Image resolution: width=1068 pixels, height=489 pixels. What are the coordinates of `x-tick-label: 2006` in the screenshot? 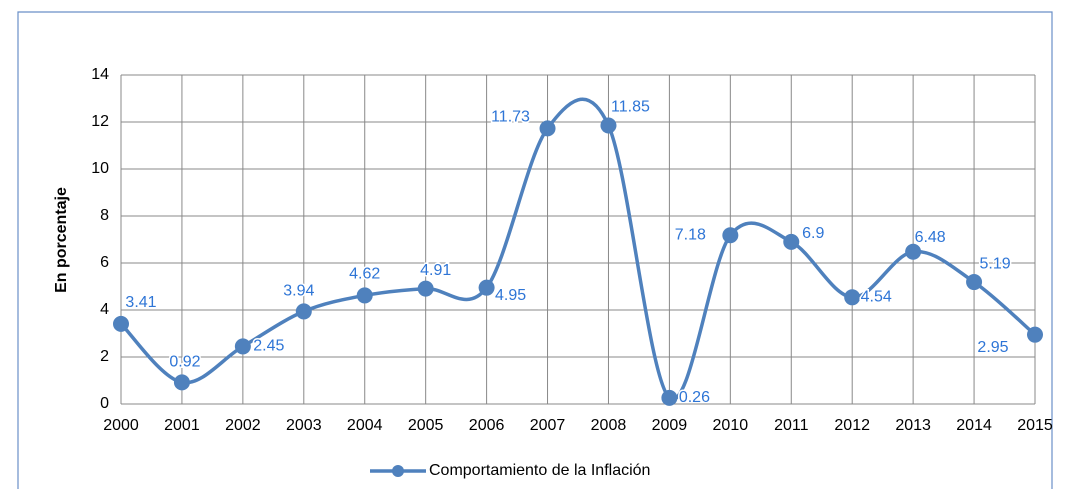 It's located at (487, 425).